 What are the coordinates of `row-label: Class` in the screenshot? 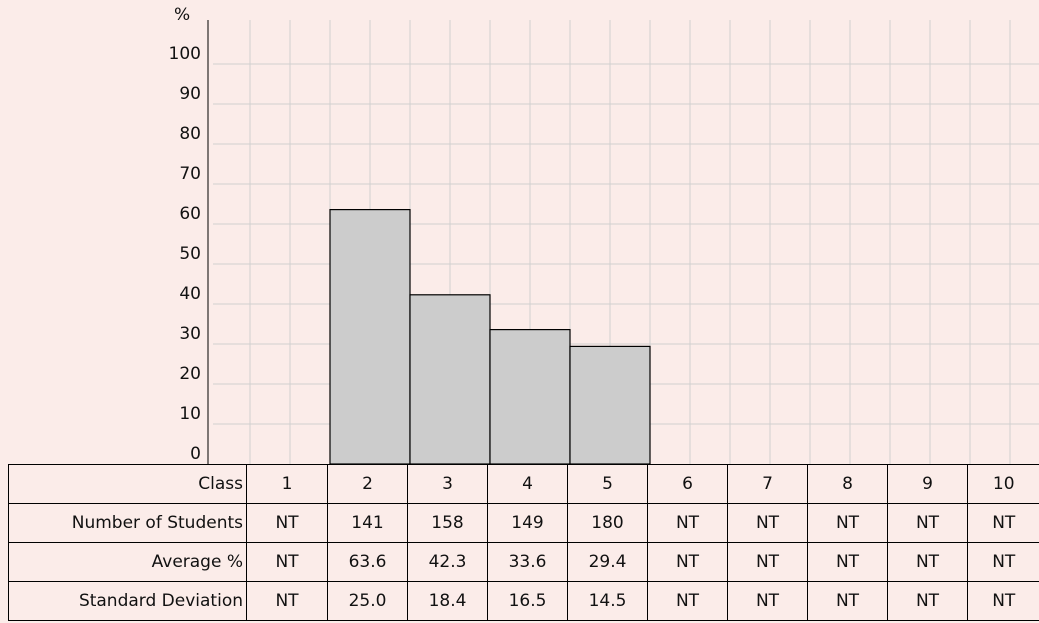 It's located at (127, 484).